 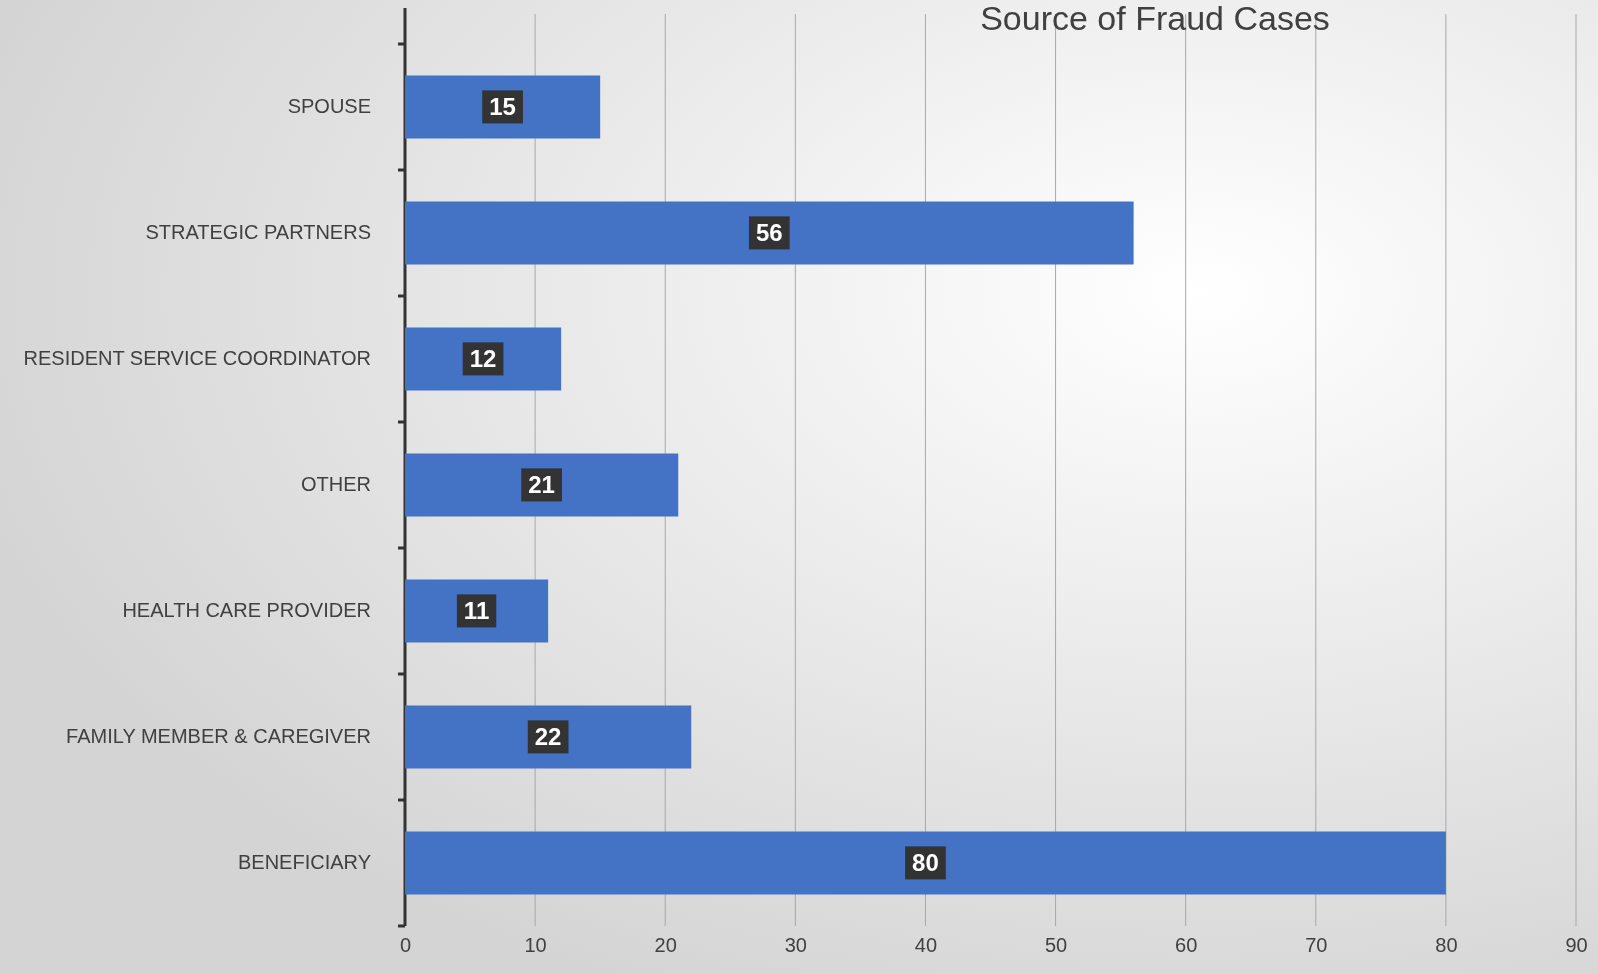 I want to click on data-label: 22, so click(x=548, y=737).